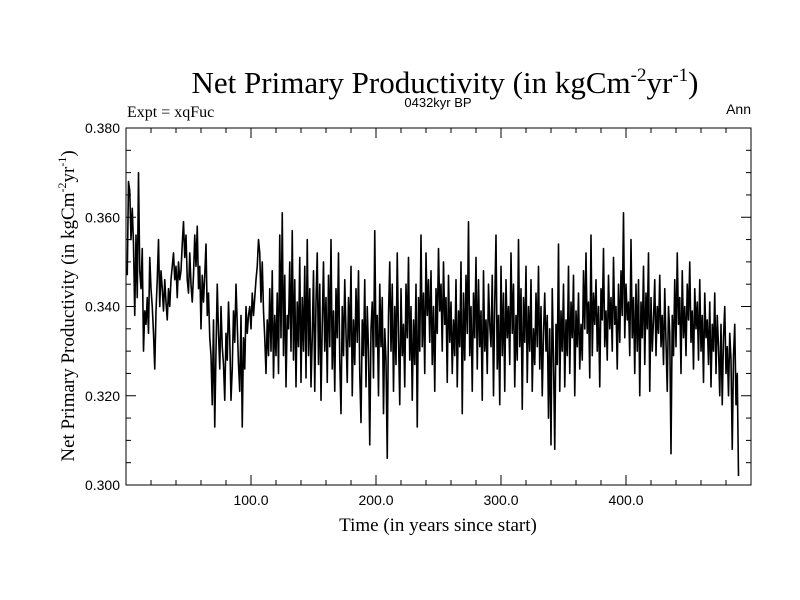 The width and height of the screenshot is (800, 600). I want to click on y-axis-label: Net Primary Productivity (in kgCm-2yr-1), so click(67, 305).